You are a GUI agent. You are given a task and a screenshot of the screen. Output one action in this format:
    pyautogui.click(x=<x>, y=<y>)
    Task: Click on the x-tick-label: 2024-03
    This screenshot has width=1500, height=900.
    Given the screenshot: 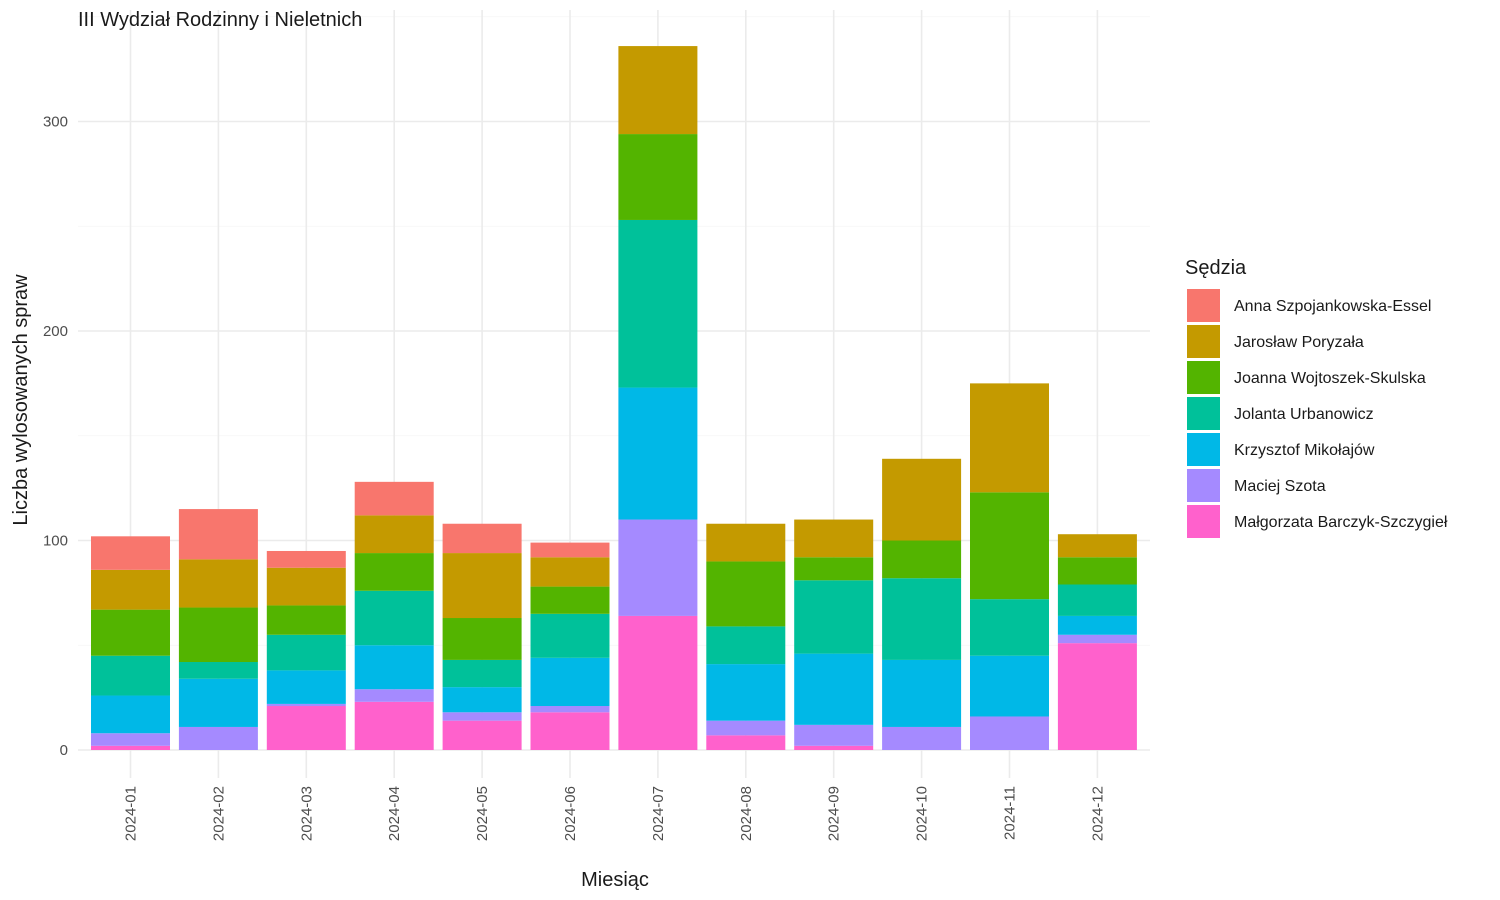 What is the action you would take?
    pyautogui.click(x=306, y=813)
    